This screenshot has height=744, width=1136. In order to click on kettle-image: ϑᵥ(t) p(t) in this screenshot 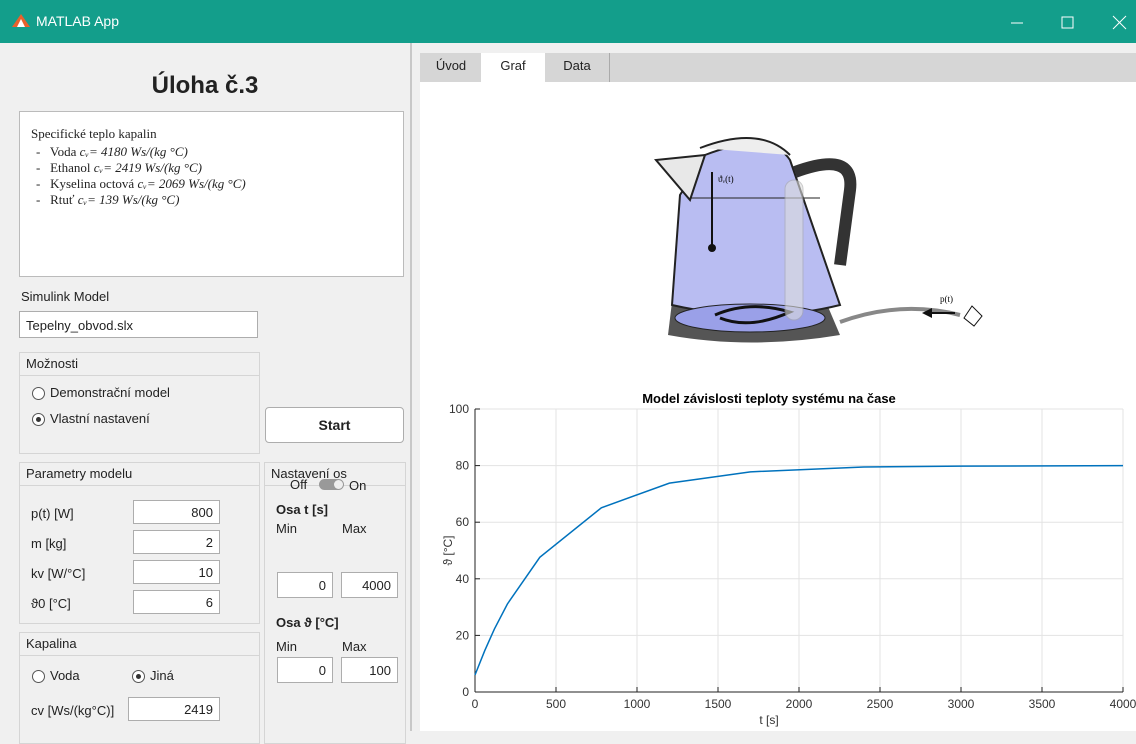, I will do `click(811, 238)`.